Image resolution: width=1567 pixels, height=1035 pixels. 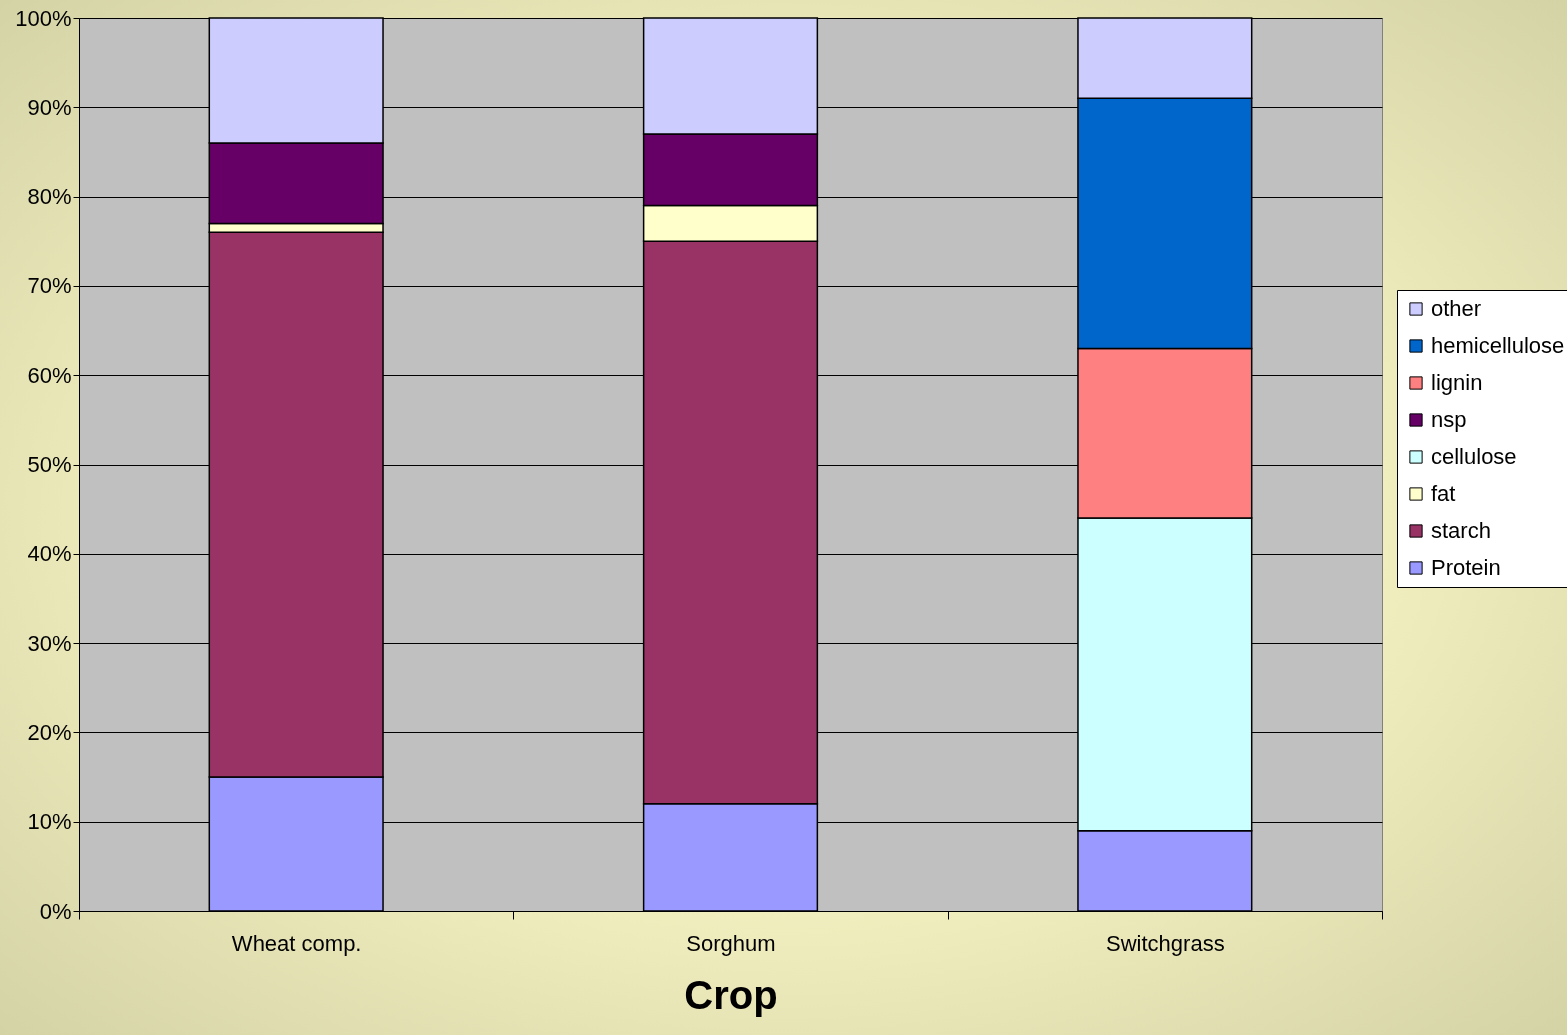 I want to click on y-tick-label: 30%, so click(x=49, y=643).